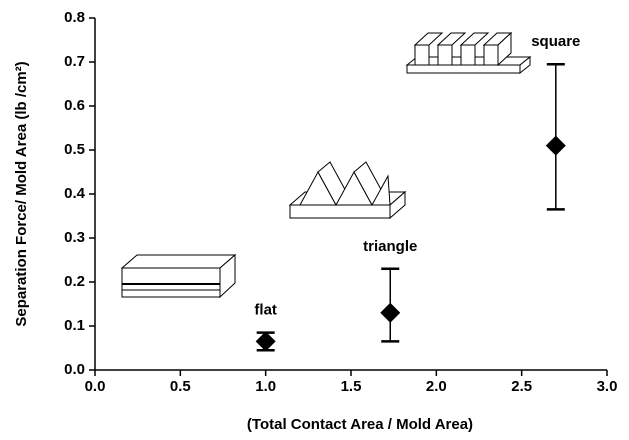 Image resolution: width=629 pixels, height=440 pixels. What do you see at coordinates (74, 17) in the screenshot?
I see `y-tick-label: 0.8` at bounding box center [74, 17].